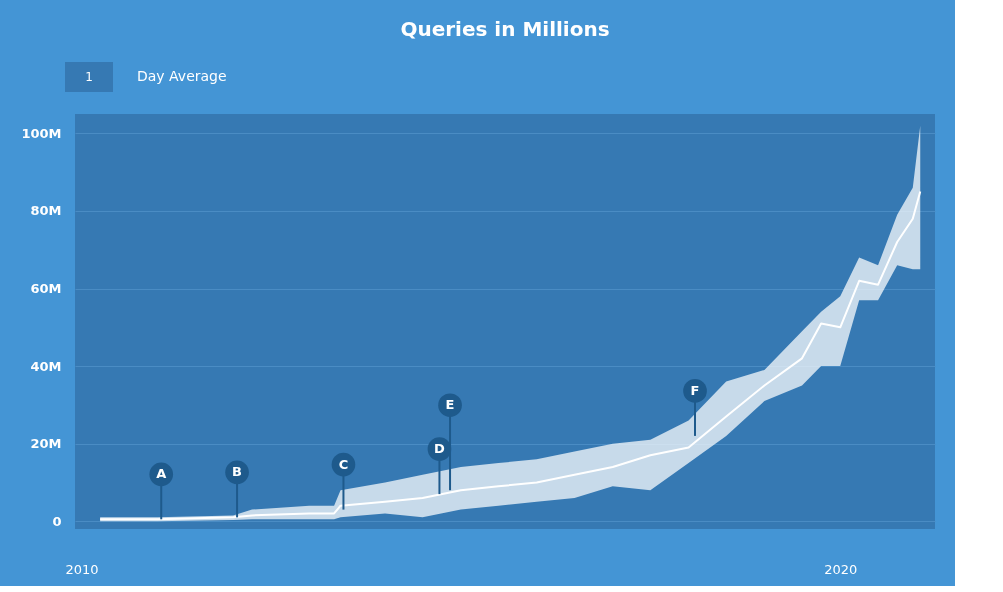 The height and width of the screenshot is (592, 1003). What do you see at coordinates (182, 76) in the screenshot?
I see `text: Day Average` at bounding box center [182, 76].